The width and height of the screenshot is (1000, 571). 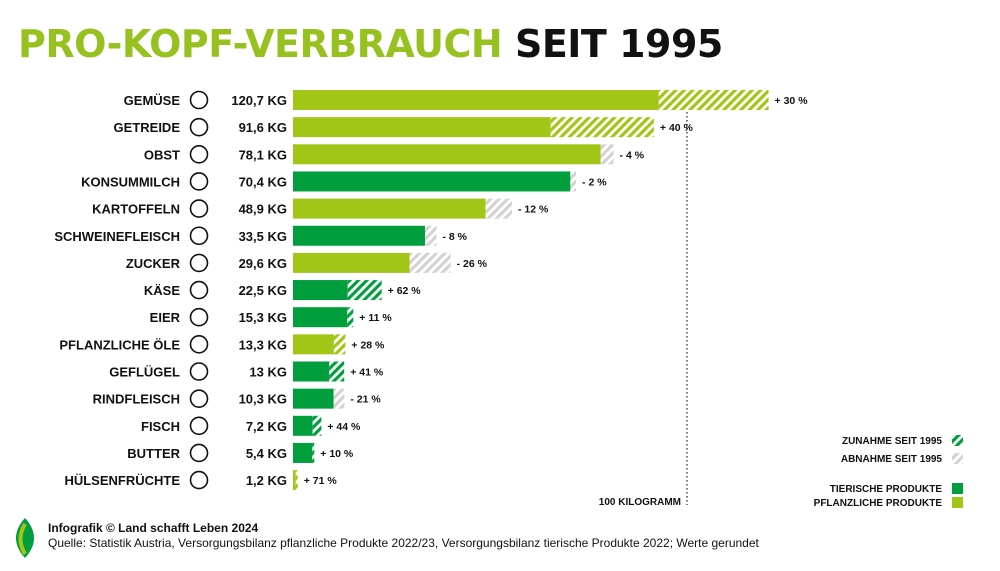 I want to click on change-label: - 2 %, so click(x=594, y=182).